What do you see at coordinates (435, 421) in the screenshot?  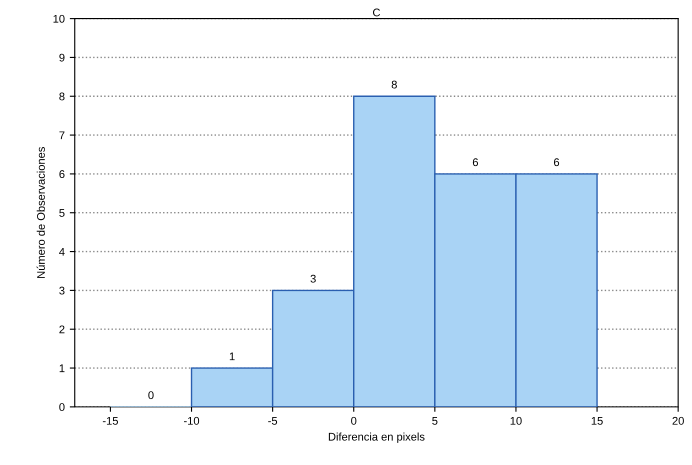 I see `x-tick-label: 5` at bounding box center [435, 421].